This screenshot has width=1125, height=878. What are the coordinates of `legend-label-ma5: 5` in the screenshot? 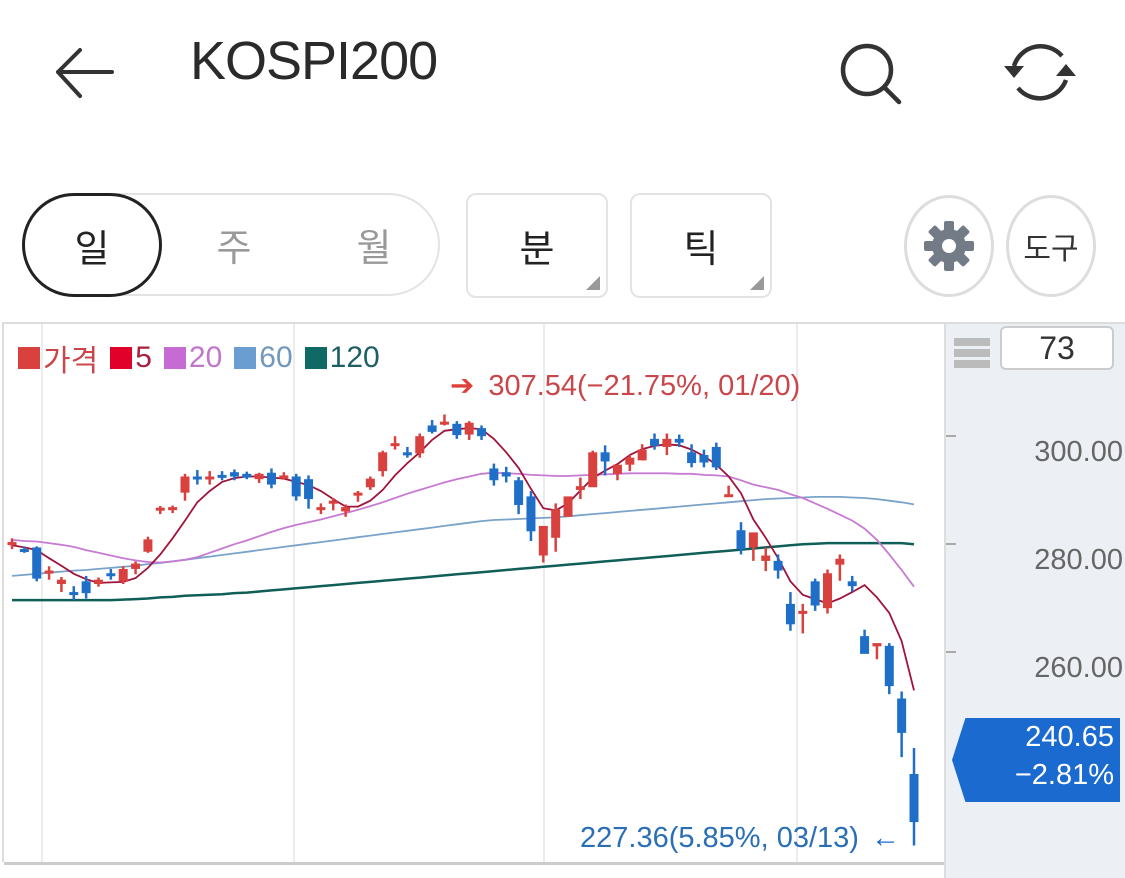 It's located at (143, 357).